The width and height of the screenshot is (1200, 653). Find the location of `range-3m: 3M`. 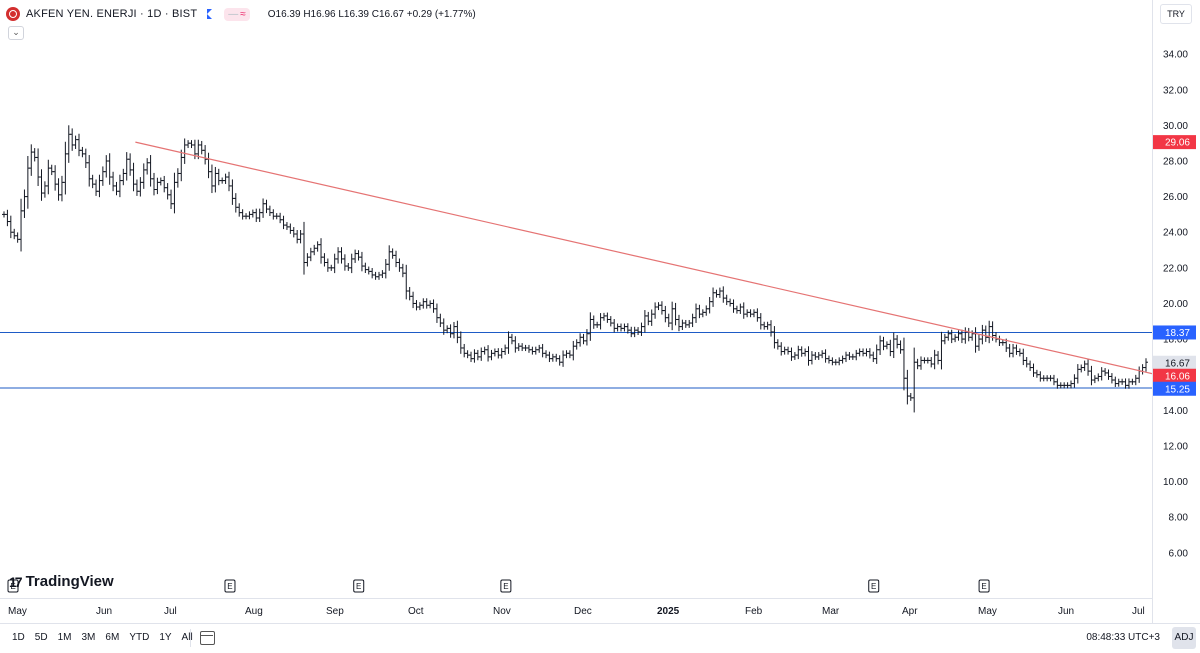

range-3m: 3M is located at coordinates (88, 637).